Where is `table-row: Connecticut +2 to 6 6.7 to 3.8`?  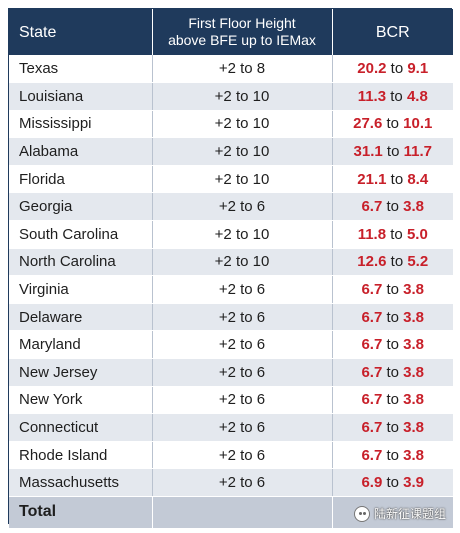
table-row: Connecticut +2 to 6 6.7 to 3.8 is located at coordinates (231, 427).